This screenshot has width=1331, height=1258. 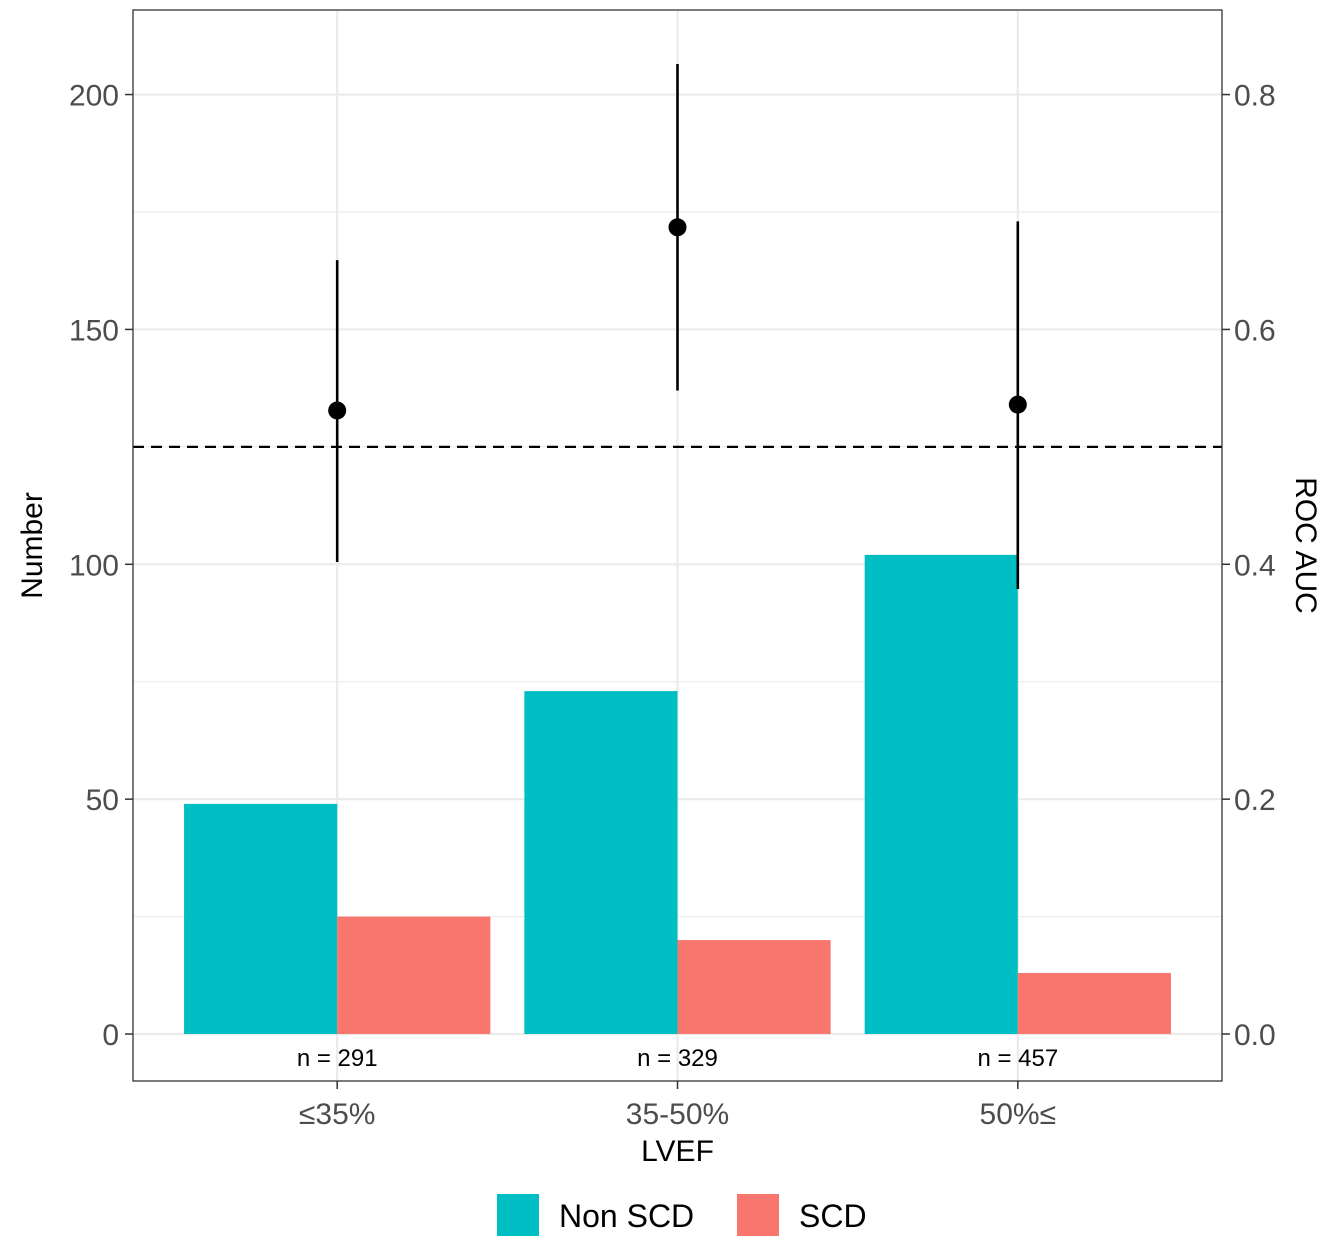 What do you see at coordinates (102, 800) in the screenshot?
I see `y-tick-label: 50` at bounding box center [102, 800].